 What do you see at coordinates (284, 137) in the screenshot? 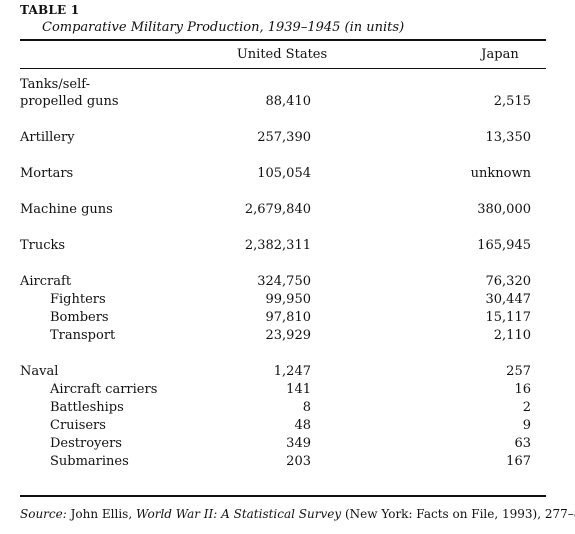
I see `us-value: 257,390` at bounding box center [284, 137].